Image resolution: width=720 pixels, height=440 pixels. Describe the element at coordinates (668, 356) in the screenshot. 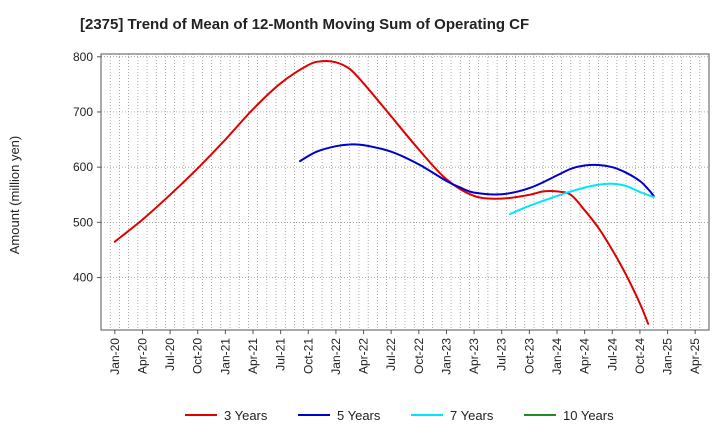

I see `x-tick-label: Jan-25` at that location.